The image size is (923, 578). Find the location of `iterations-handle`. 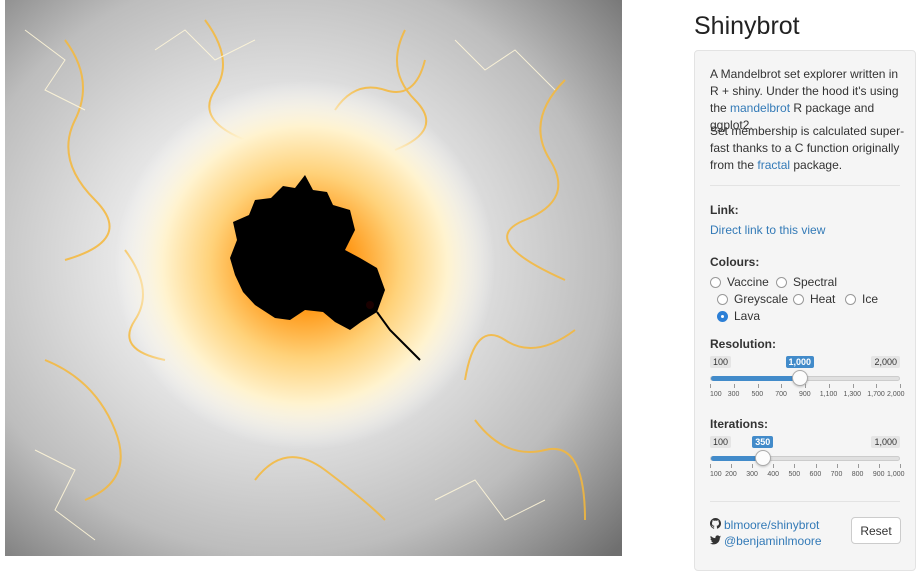

iterations-handle is located at coordinates (762, 458).